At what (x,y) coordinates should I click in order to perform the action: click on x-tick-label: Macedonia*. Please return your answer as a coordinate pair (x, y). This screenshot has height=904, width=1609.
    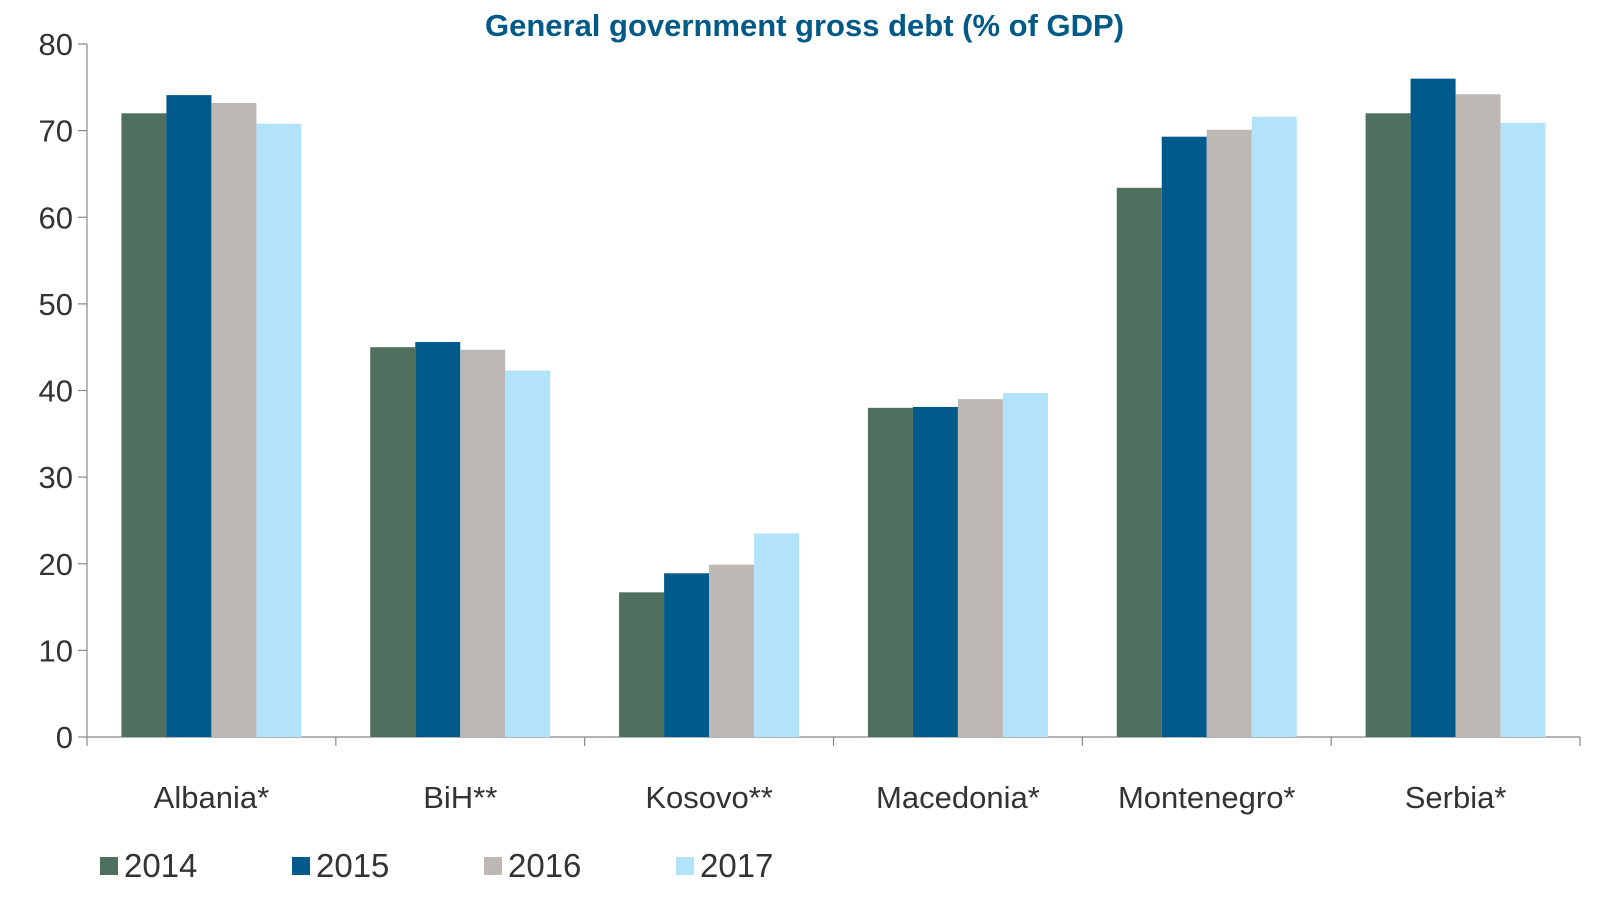
    Looking at the image, I should click on (958, 797).